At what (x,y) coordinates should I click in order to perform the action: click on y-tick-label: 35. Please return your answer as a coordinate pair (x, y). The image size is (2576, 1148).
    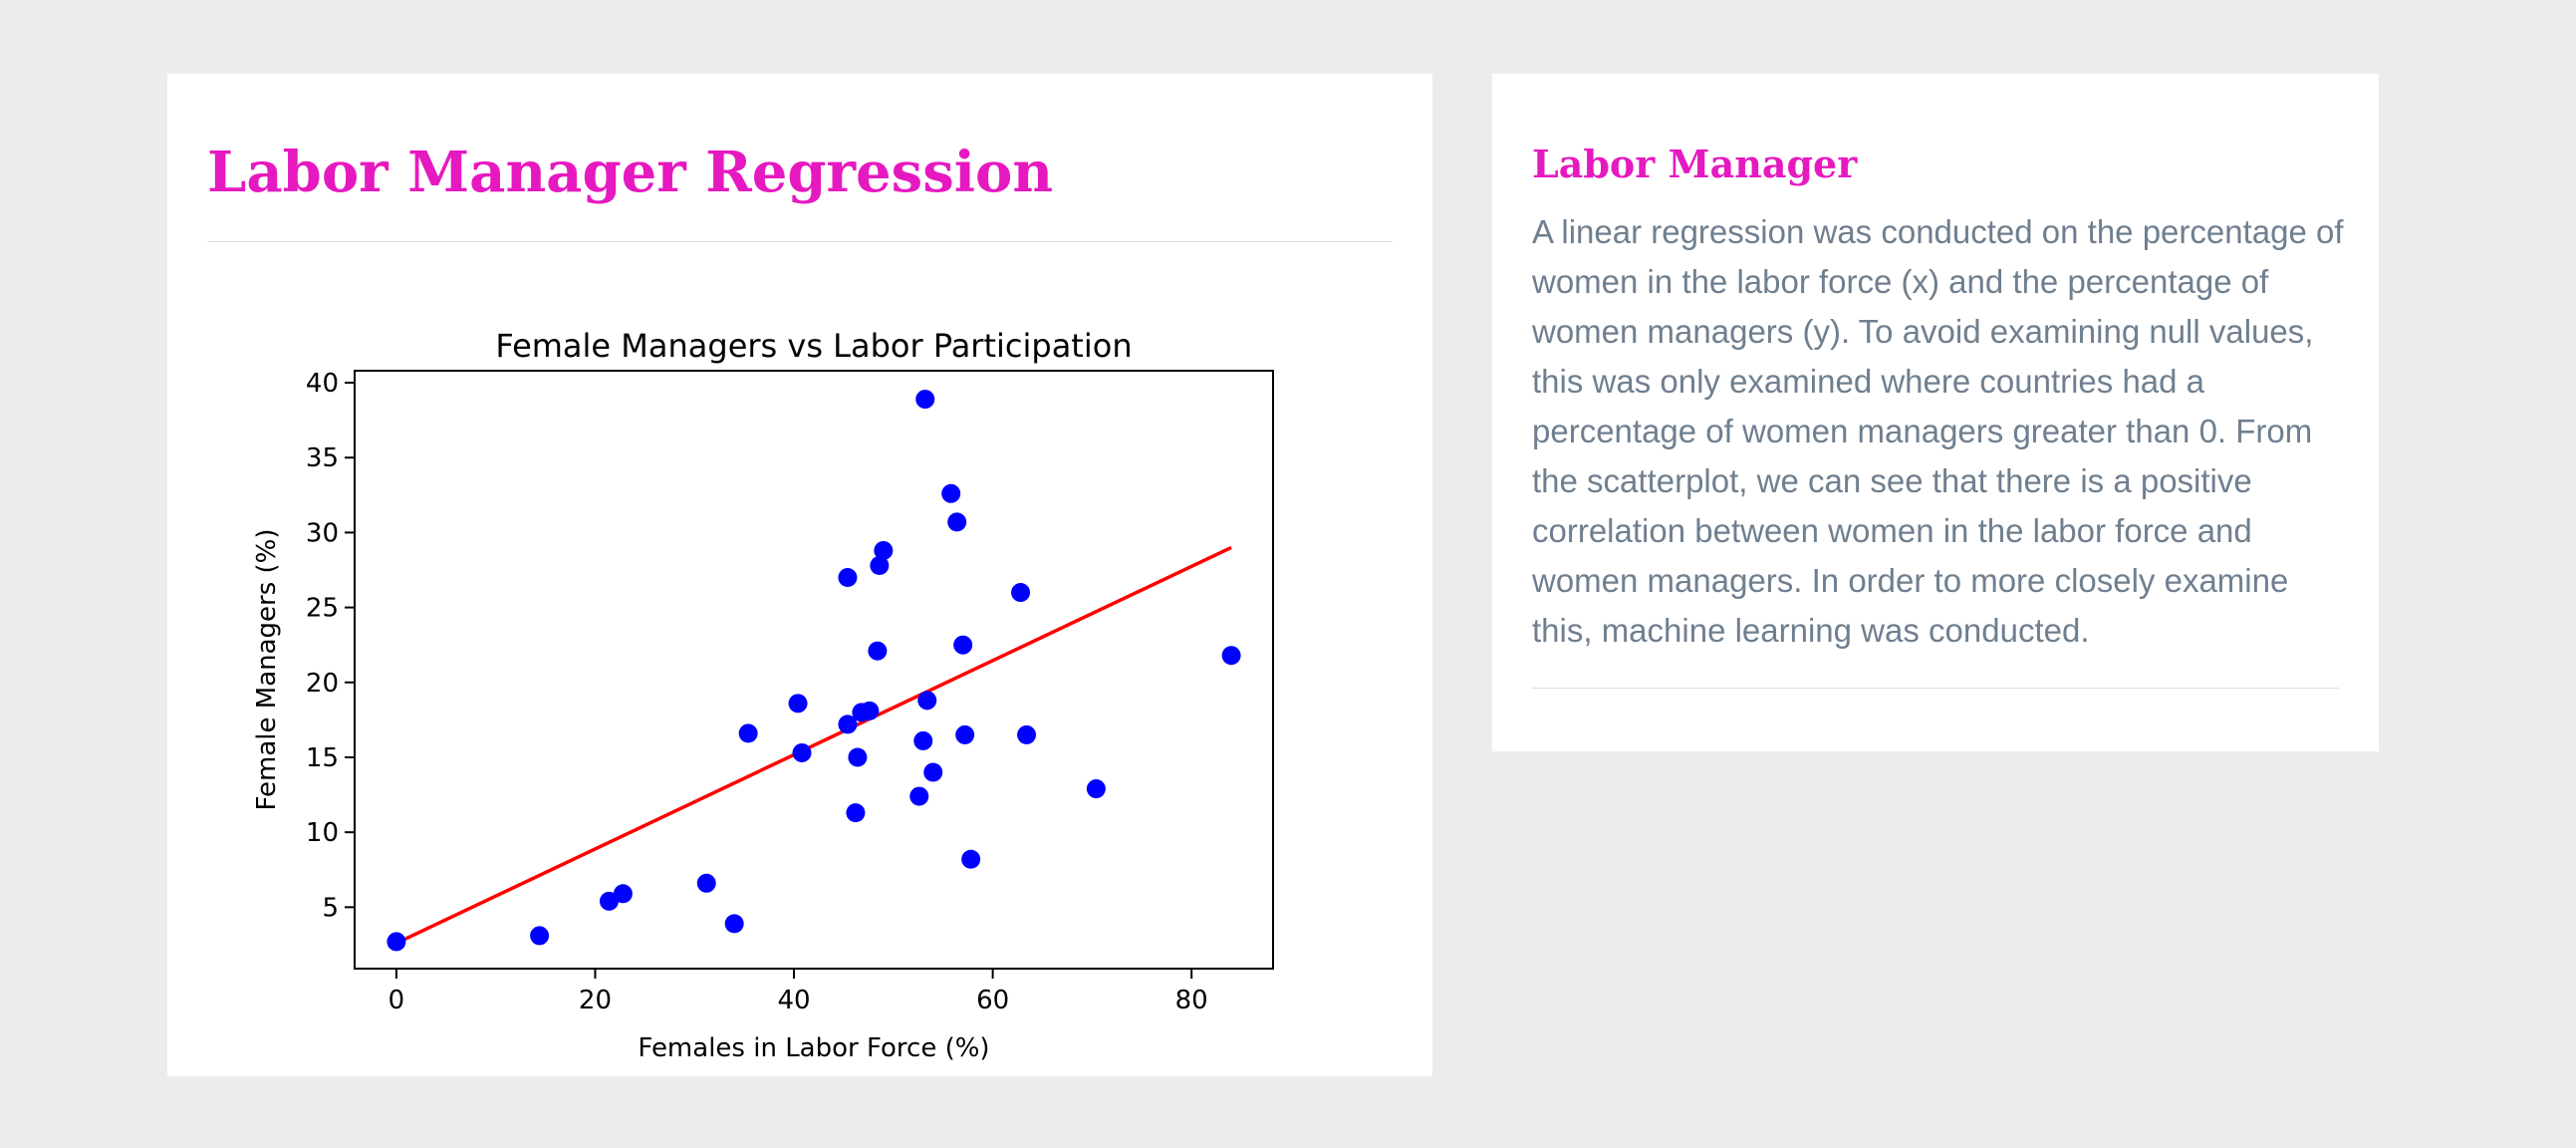
    Looking at the image, I should click on (322, 458).